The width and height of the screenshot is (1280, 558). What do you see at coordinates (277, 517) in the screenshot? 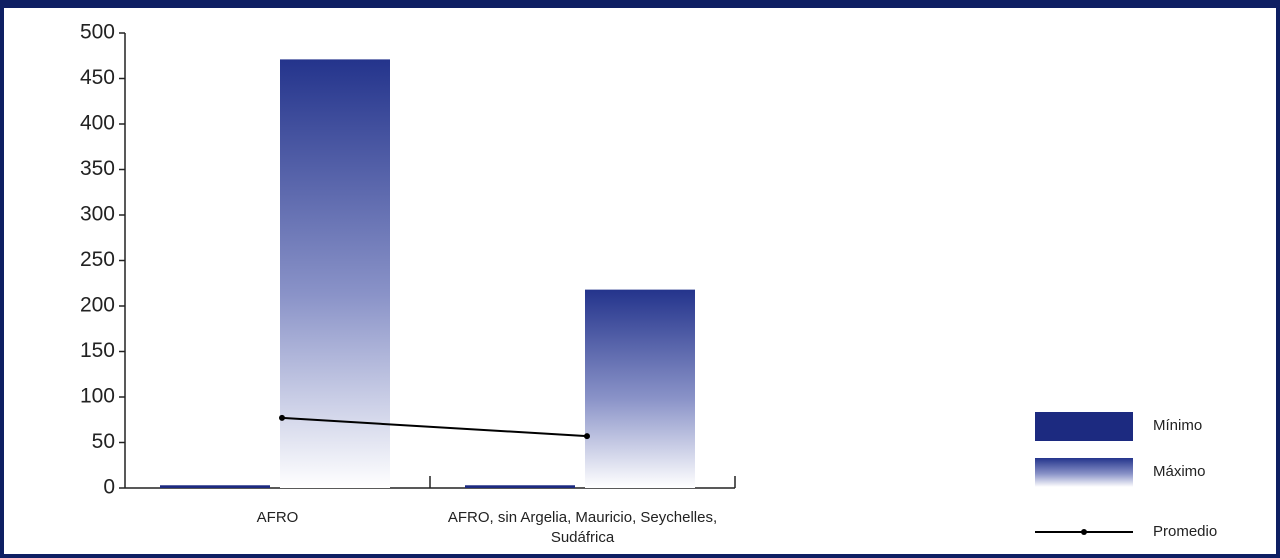
I see `x-tick-label: AFRO` at bounding box center [277, 517].